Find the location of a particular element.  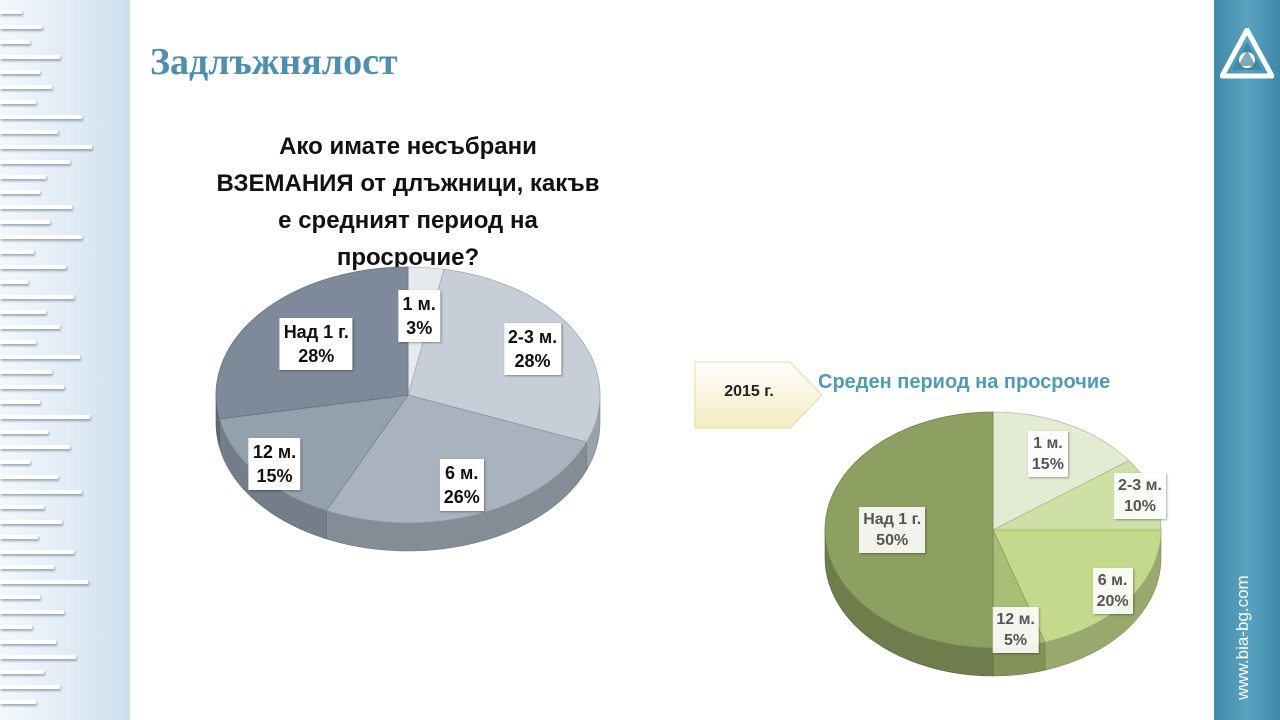

page-title: Задлъжнялост is located at coordinates (274, 62).